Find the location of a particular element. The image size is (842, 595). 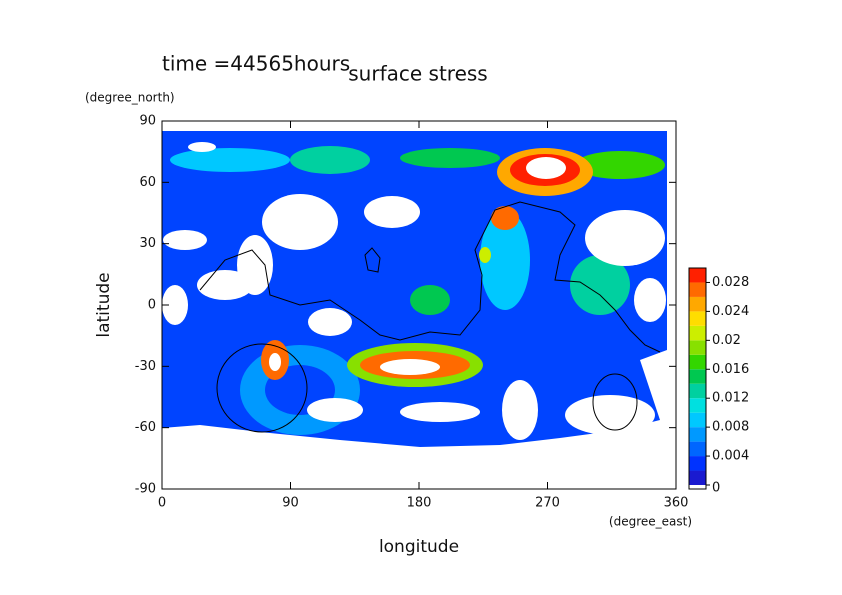

y-tick-label: -30 is located at coordinates (145, 366).